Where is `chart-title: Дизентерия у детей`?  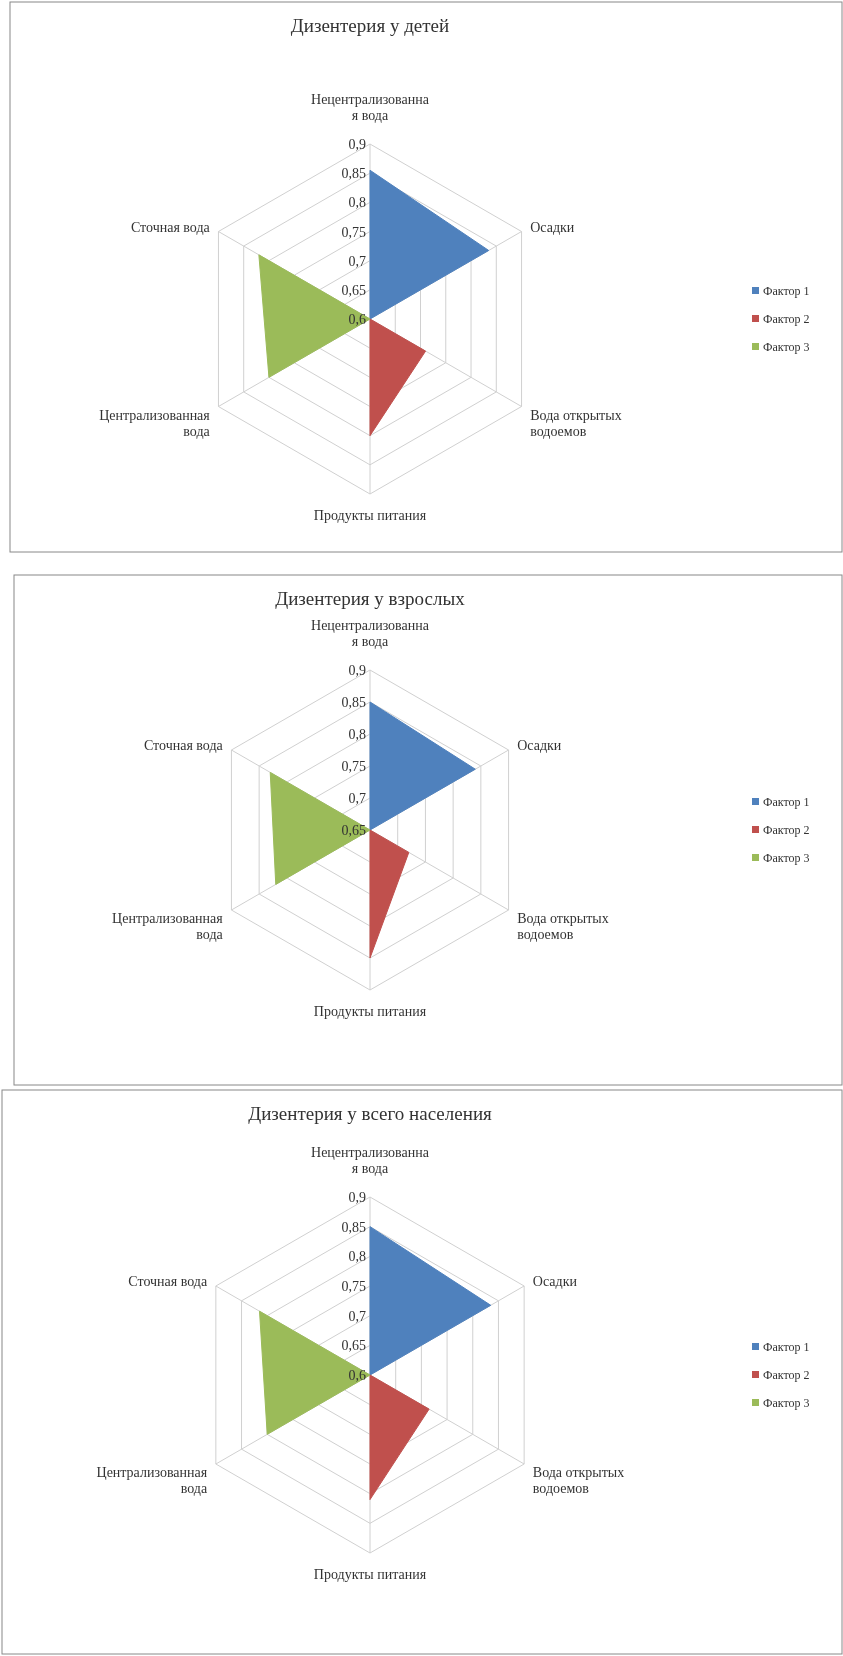
chart-title: Дизентерия у детей is located at coordinates (370, 25).